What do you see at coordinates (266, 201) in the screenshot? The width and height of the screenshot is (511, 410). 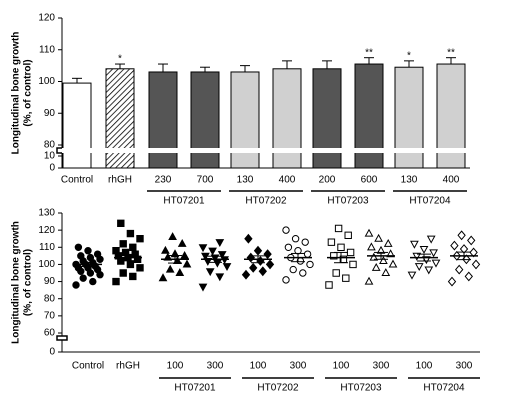 I see `group-label: HT07202` at bounding box center [266, 201].